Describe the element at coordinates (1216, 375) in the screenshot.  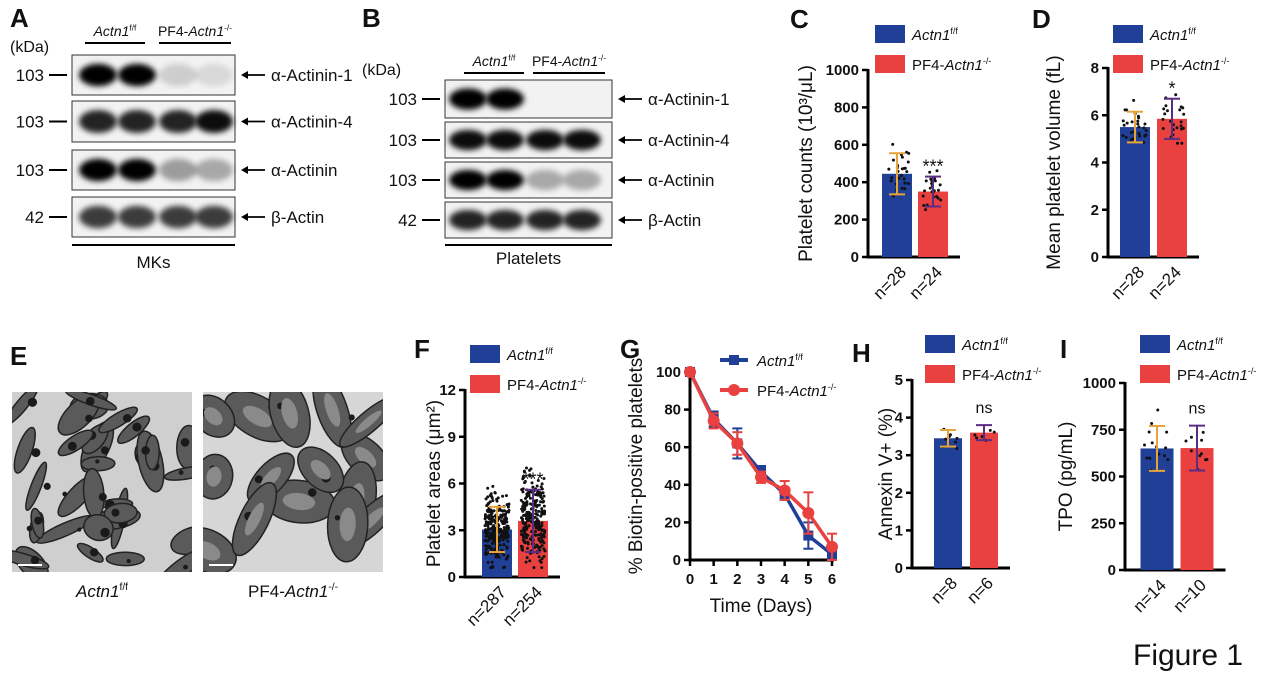
I see `legend-label-ko: PF4-Actn1-/-` at that location.